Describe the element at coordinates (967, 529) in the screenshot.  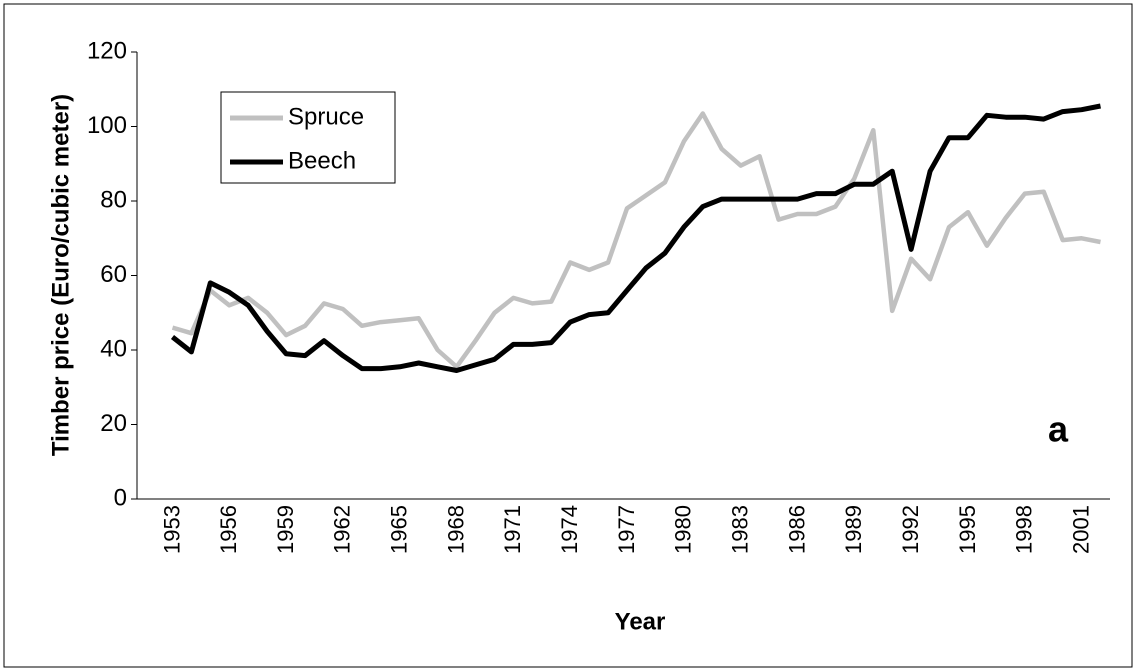
I see `x-tick-label: 1995` at that location.